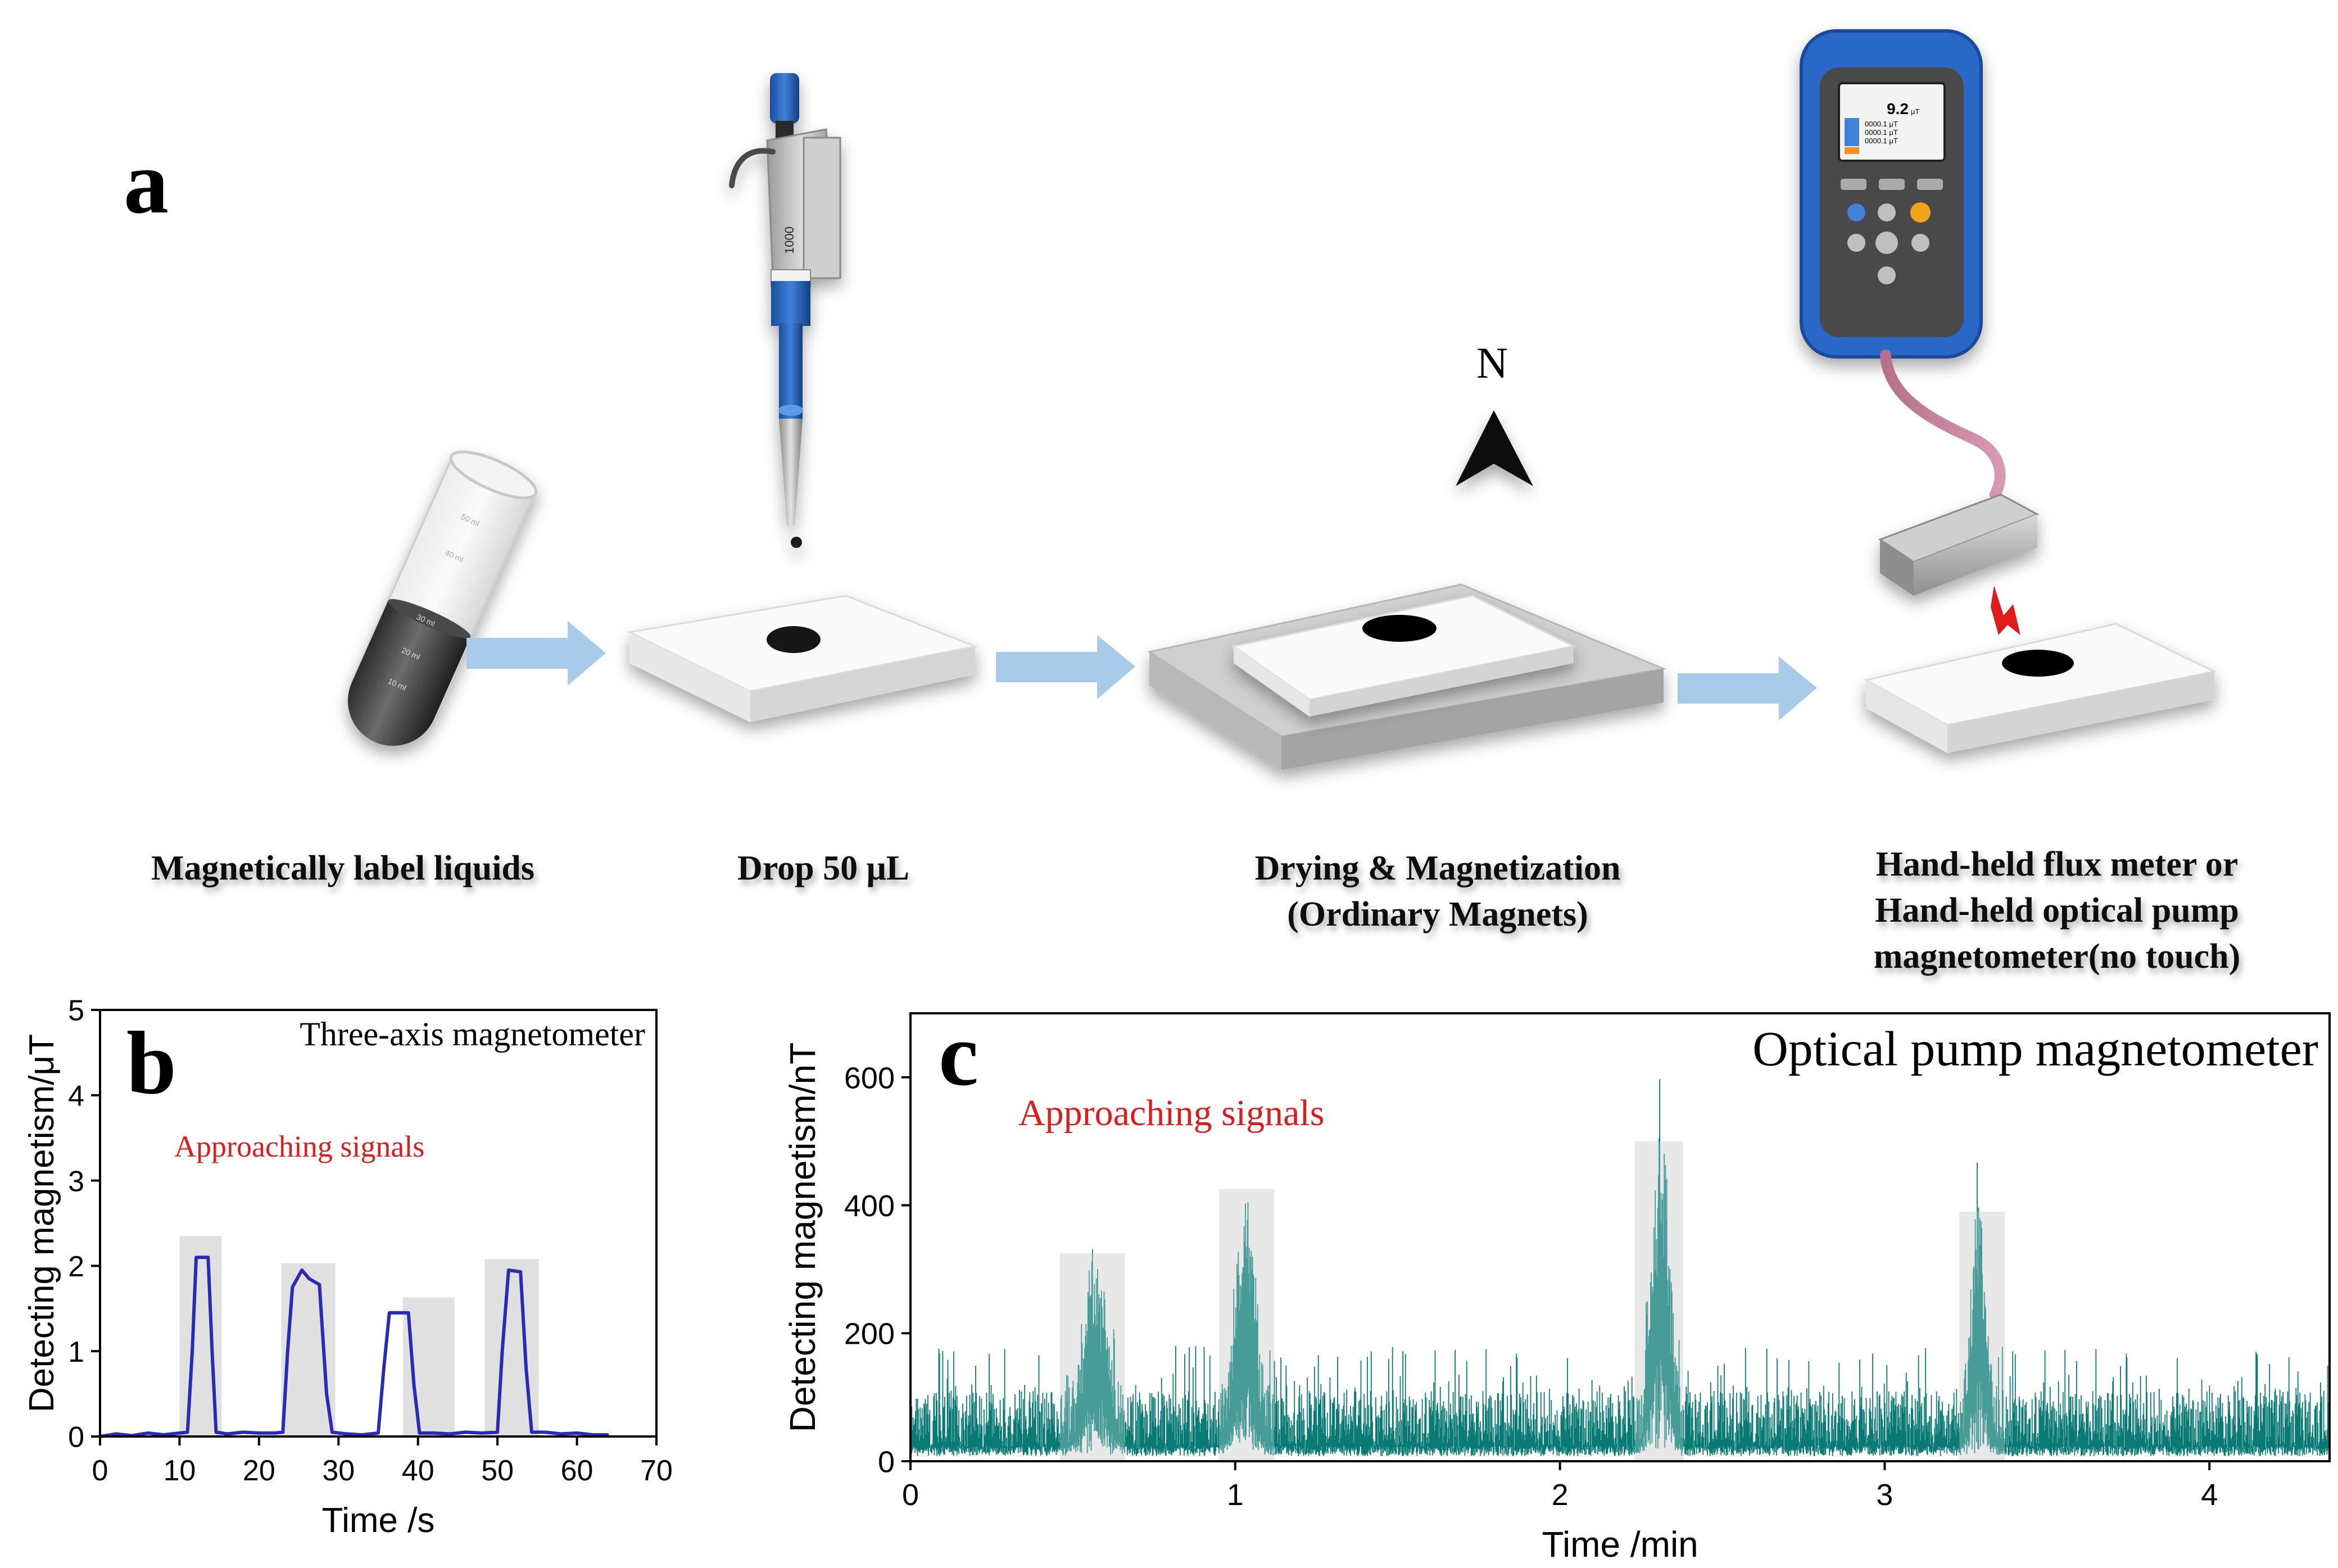  What do you see at coordinates (378, 1223) in the screenshot?
I see `plot-frame` at bounding box center [378, 1223].